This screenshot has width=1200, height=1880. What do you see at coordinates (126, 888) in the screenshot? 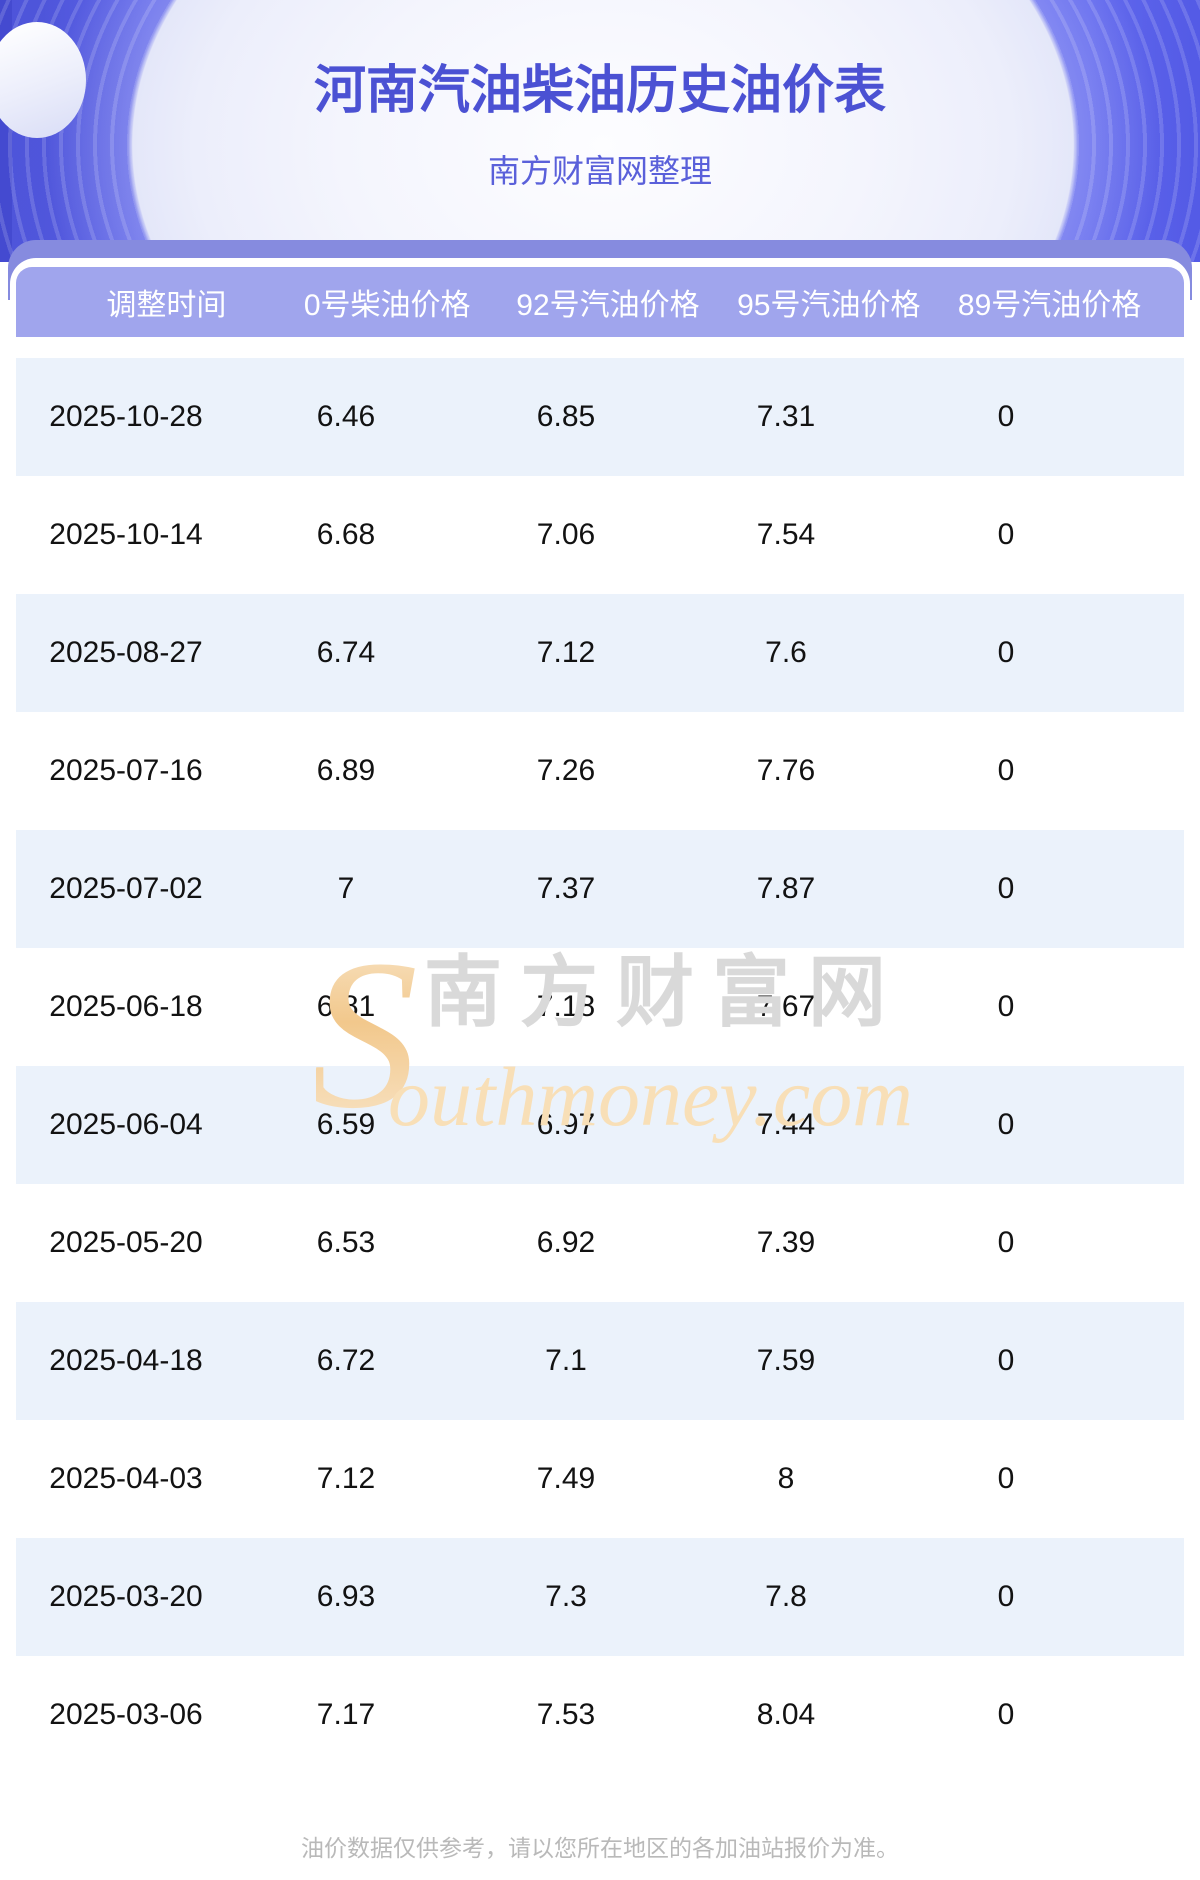
I see `cell-date: 2025-07-02` at bounding box center [126, 888].